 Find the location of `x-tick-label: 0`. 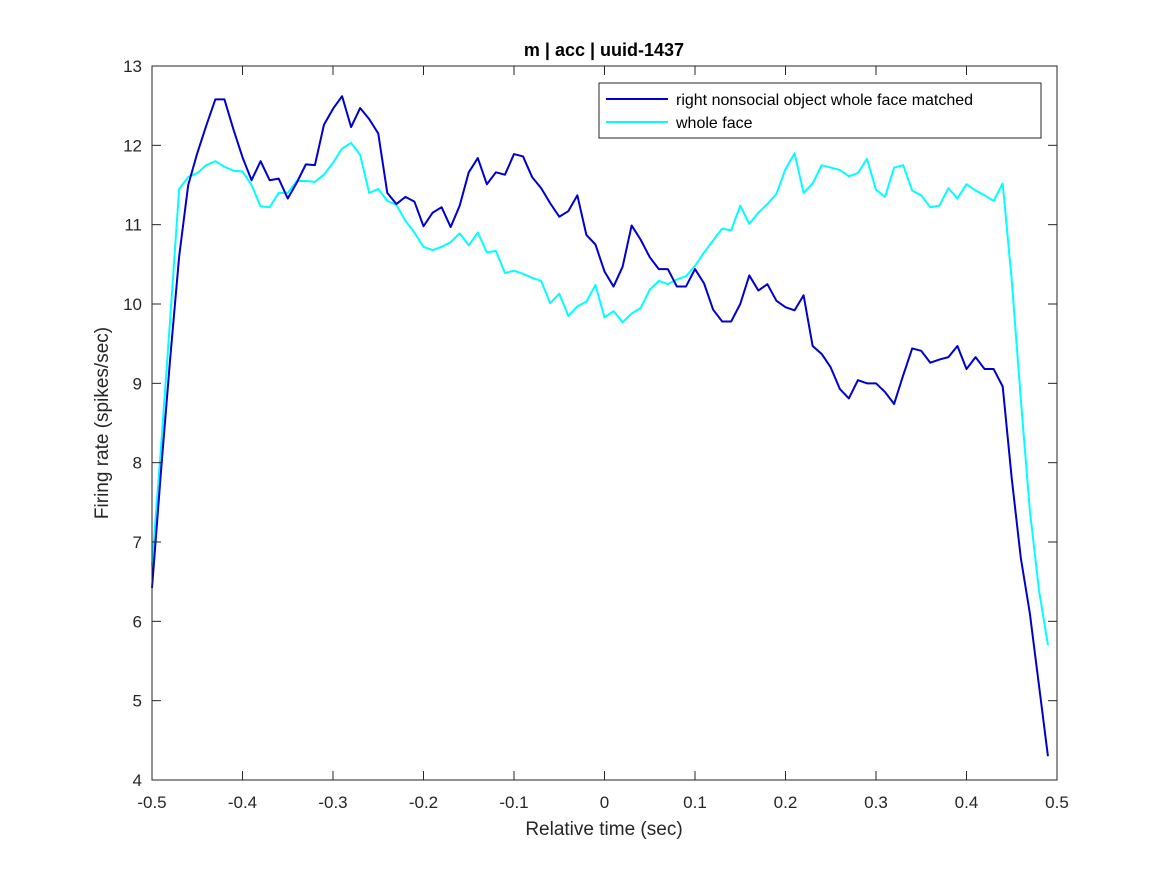

x-tick-label: 0 is located at coordinates (604, 802).